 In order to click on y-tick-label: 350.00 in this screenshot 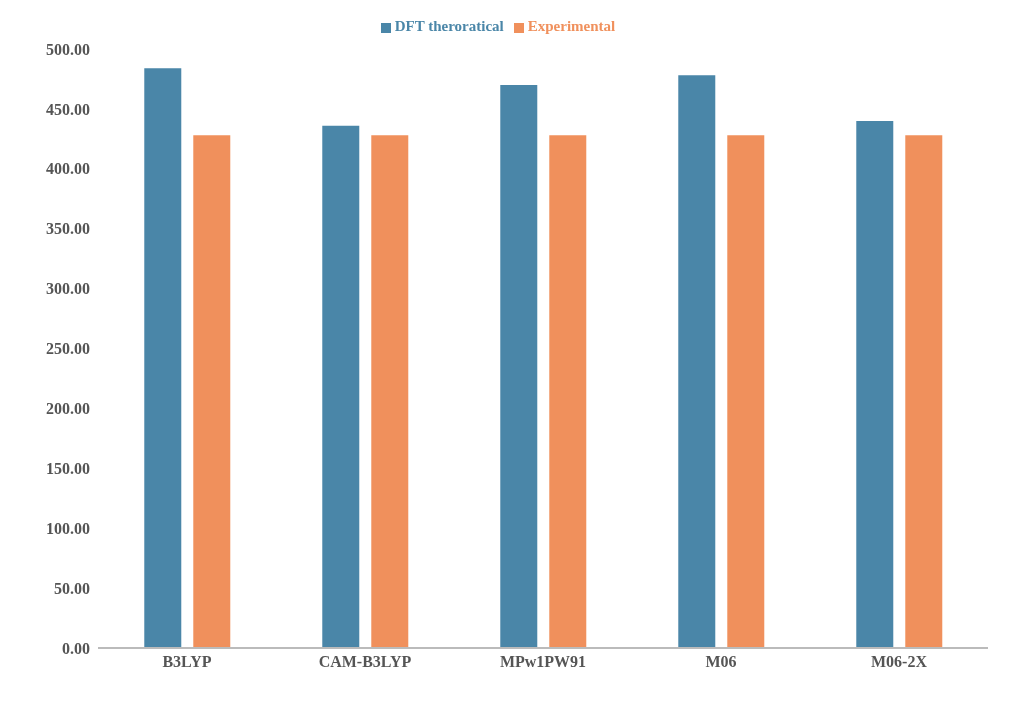, I will do `click(68, 229)`.